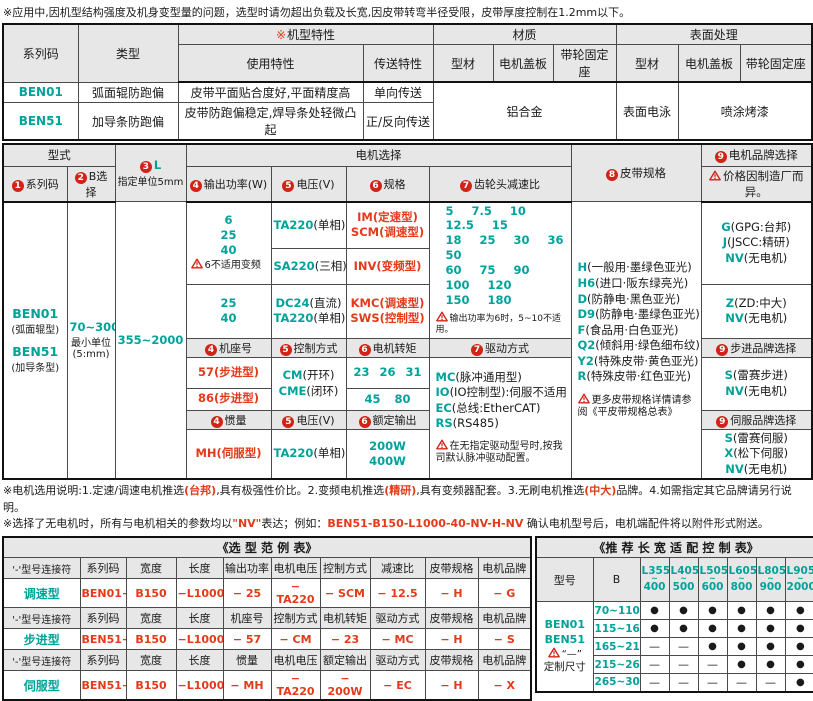 The width and height of the screenshot is (813, 701). Describe the element at coordinates (308, 383) in the screenshot. I see `control-mode-cell: CM(开环) CME(闭环)` at that location.